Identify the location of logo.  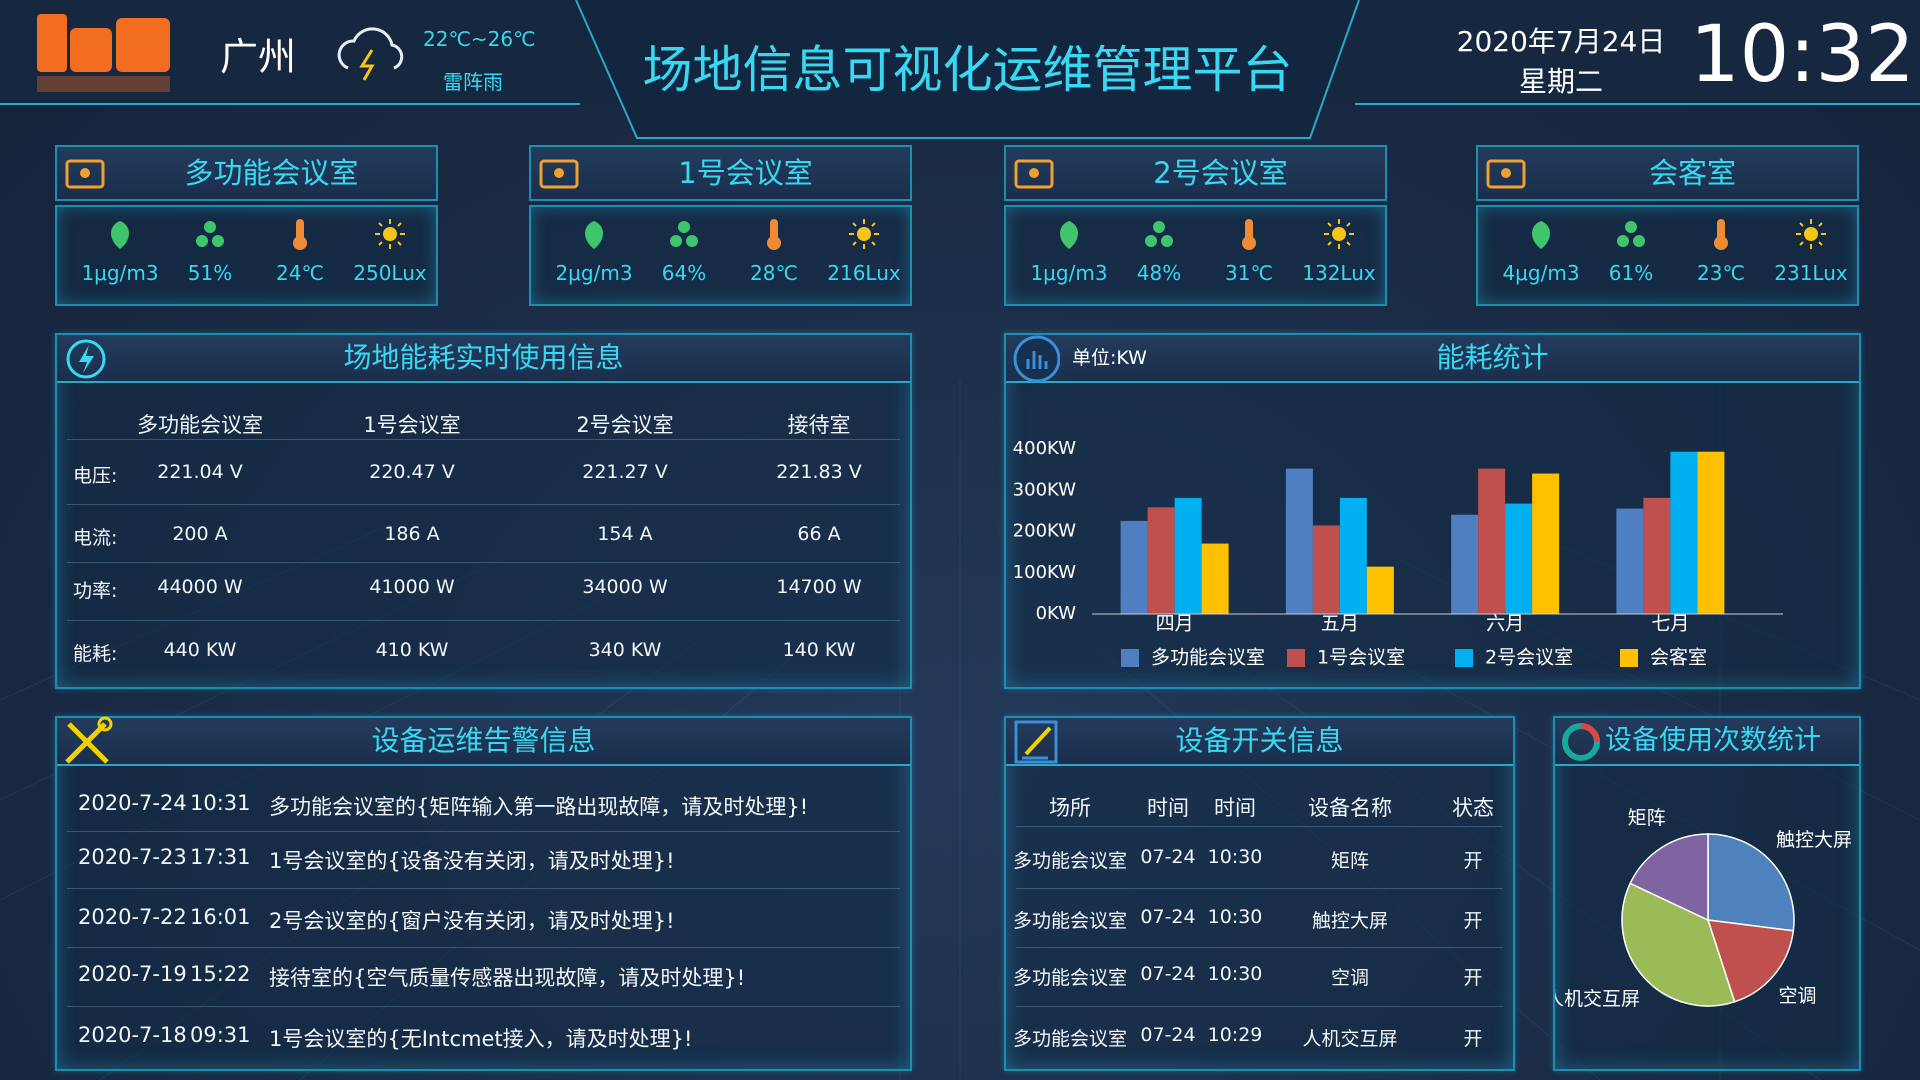
(103, 53).